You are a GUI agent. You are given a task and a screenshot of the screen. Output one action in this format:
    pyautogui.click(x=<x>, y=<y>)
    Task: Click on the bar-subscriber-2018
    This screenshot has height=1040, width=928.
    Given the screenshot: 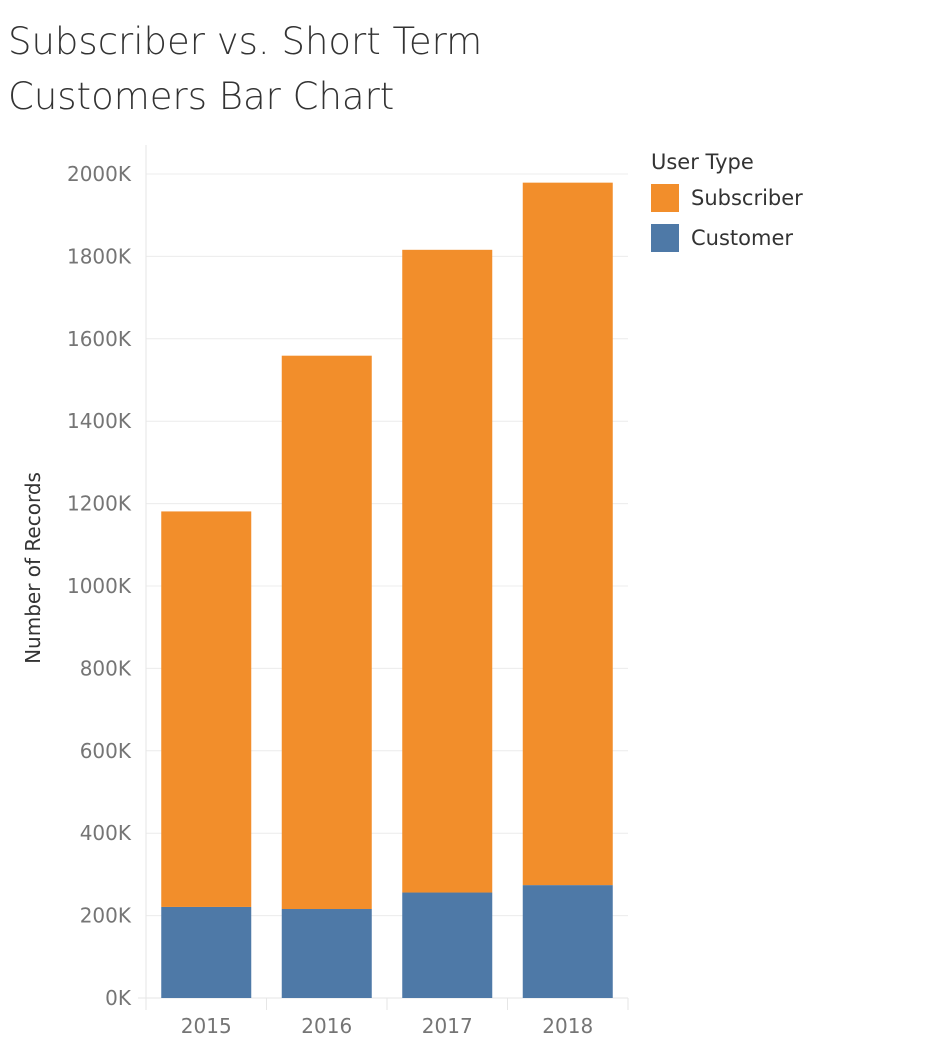 What is the action you would take?
    pyautogui.click(x=567, y=534)
    